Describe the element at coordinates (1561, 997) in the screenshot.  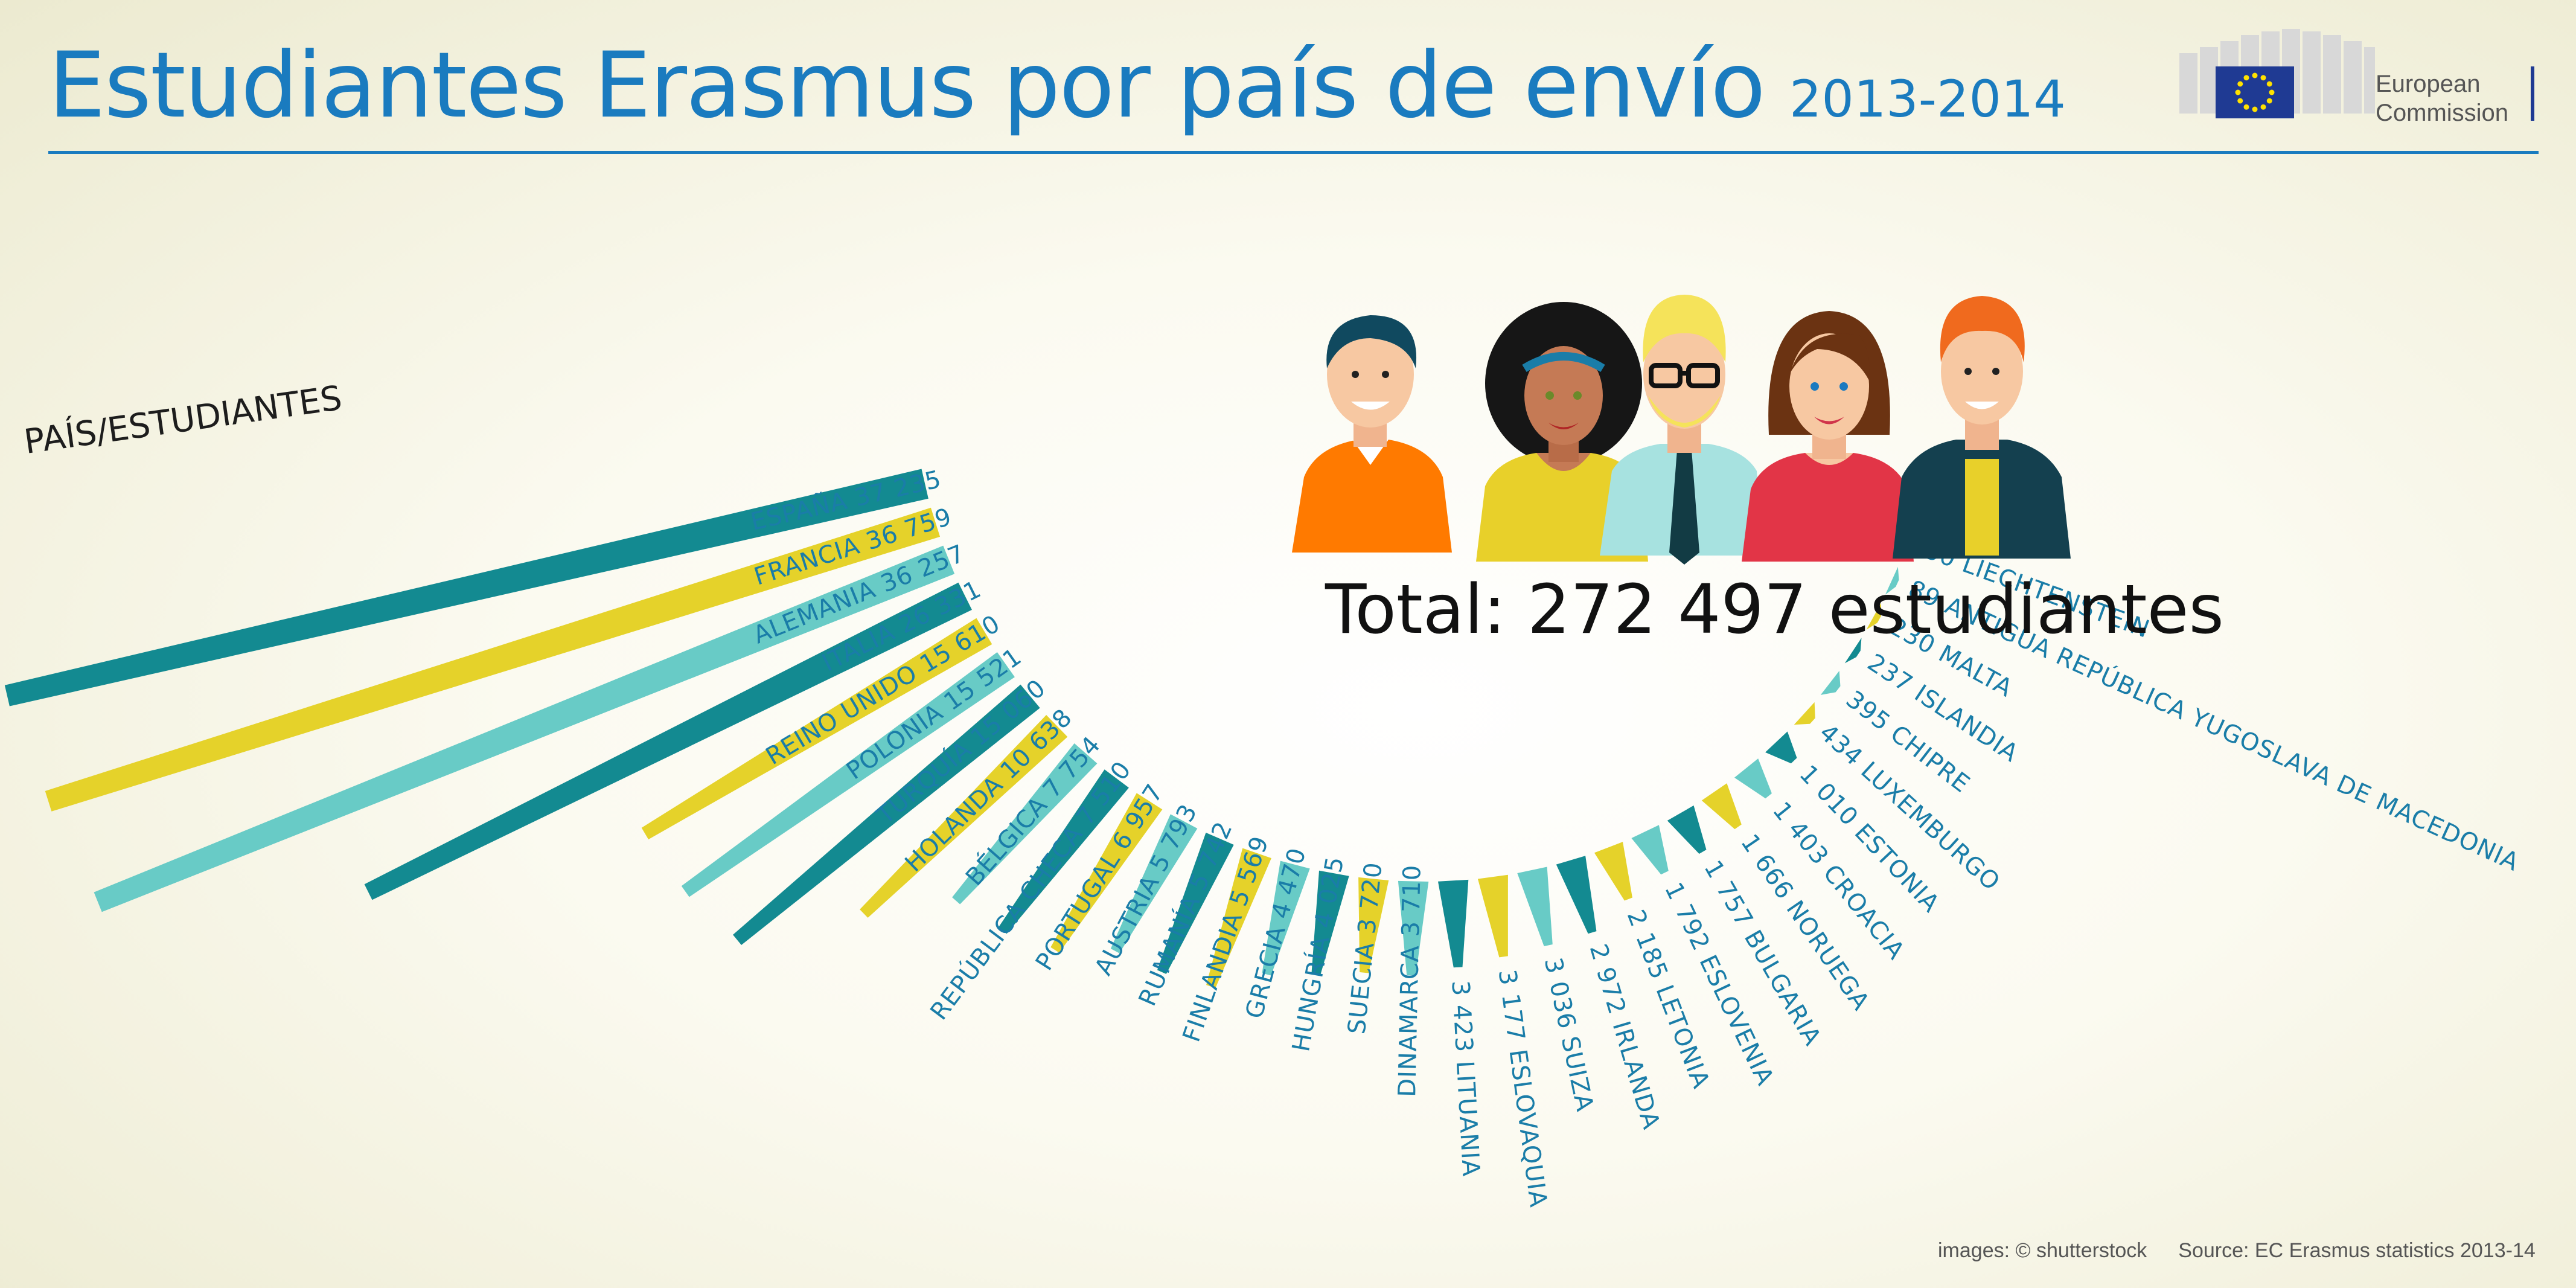
I see `value-label-suiza: 3 036` at that location.